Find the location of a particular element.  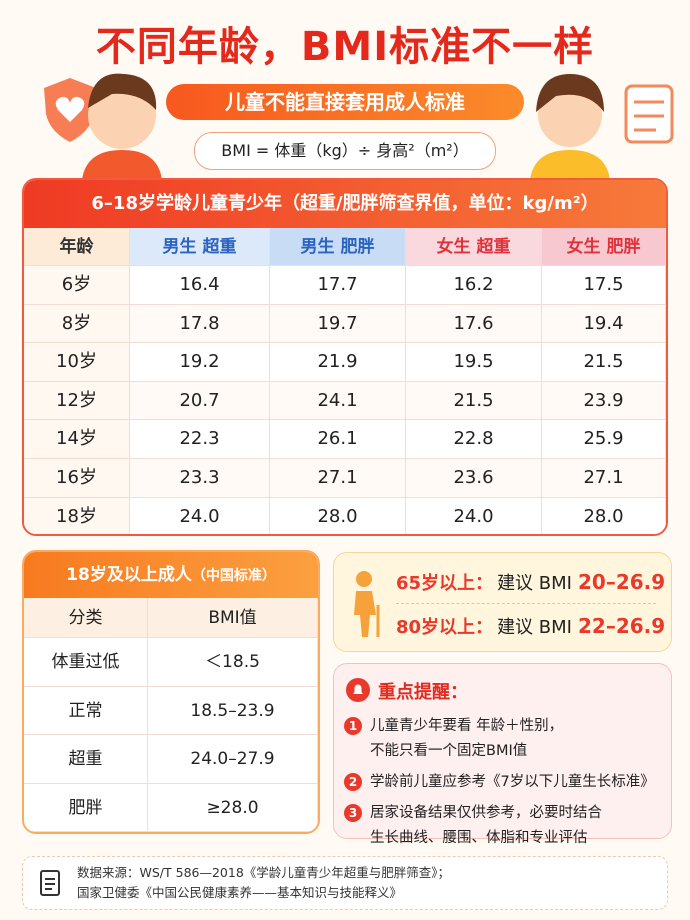

item-number: 1 is located at coordinates (353, 726).